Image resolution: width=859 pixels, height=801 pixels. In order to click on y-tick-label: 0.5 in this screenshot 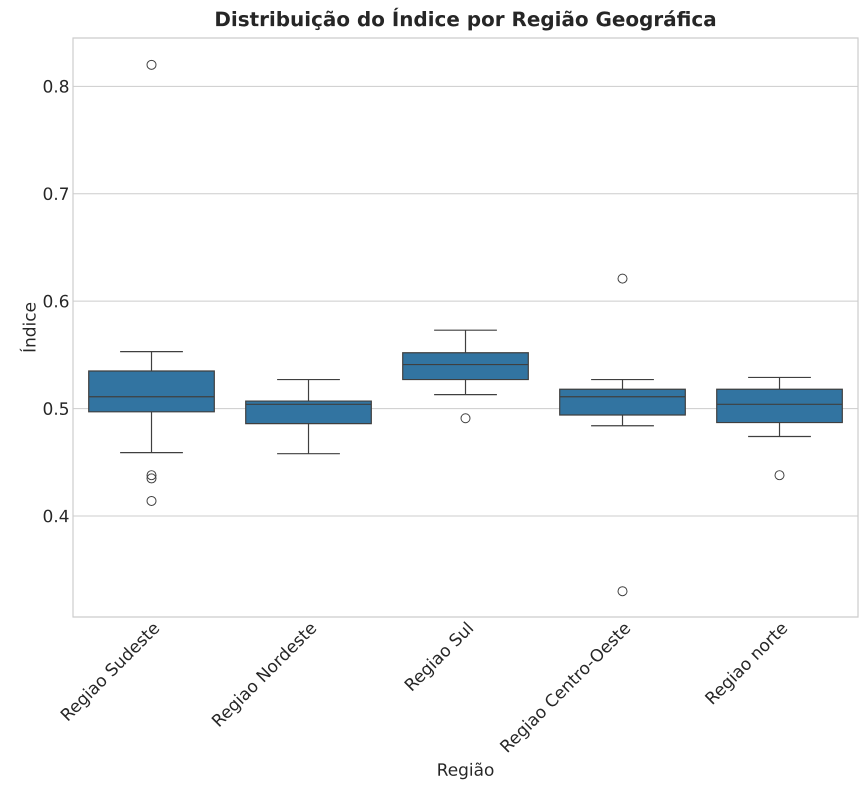, I will do `click(56, 408)`.